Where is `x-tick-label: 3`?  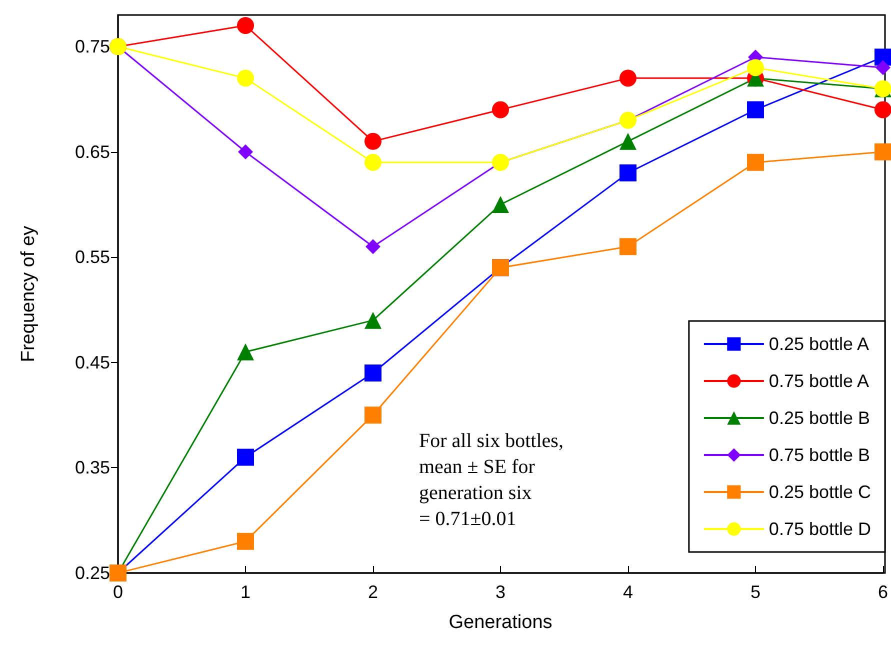 x-tick-label: 3 is located at coordinates (500, 592).